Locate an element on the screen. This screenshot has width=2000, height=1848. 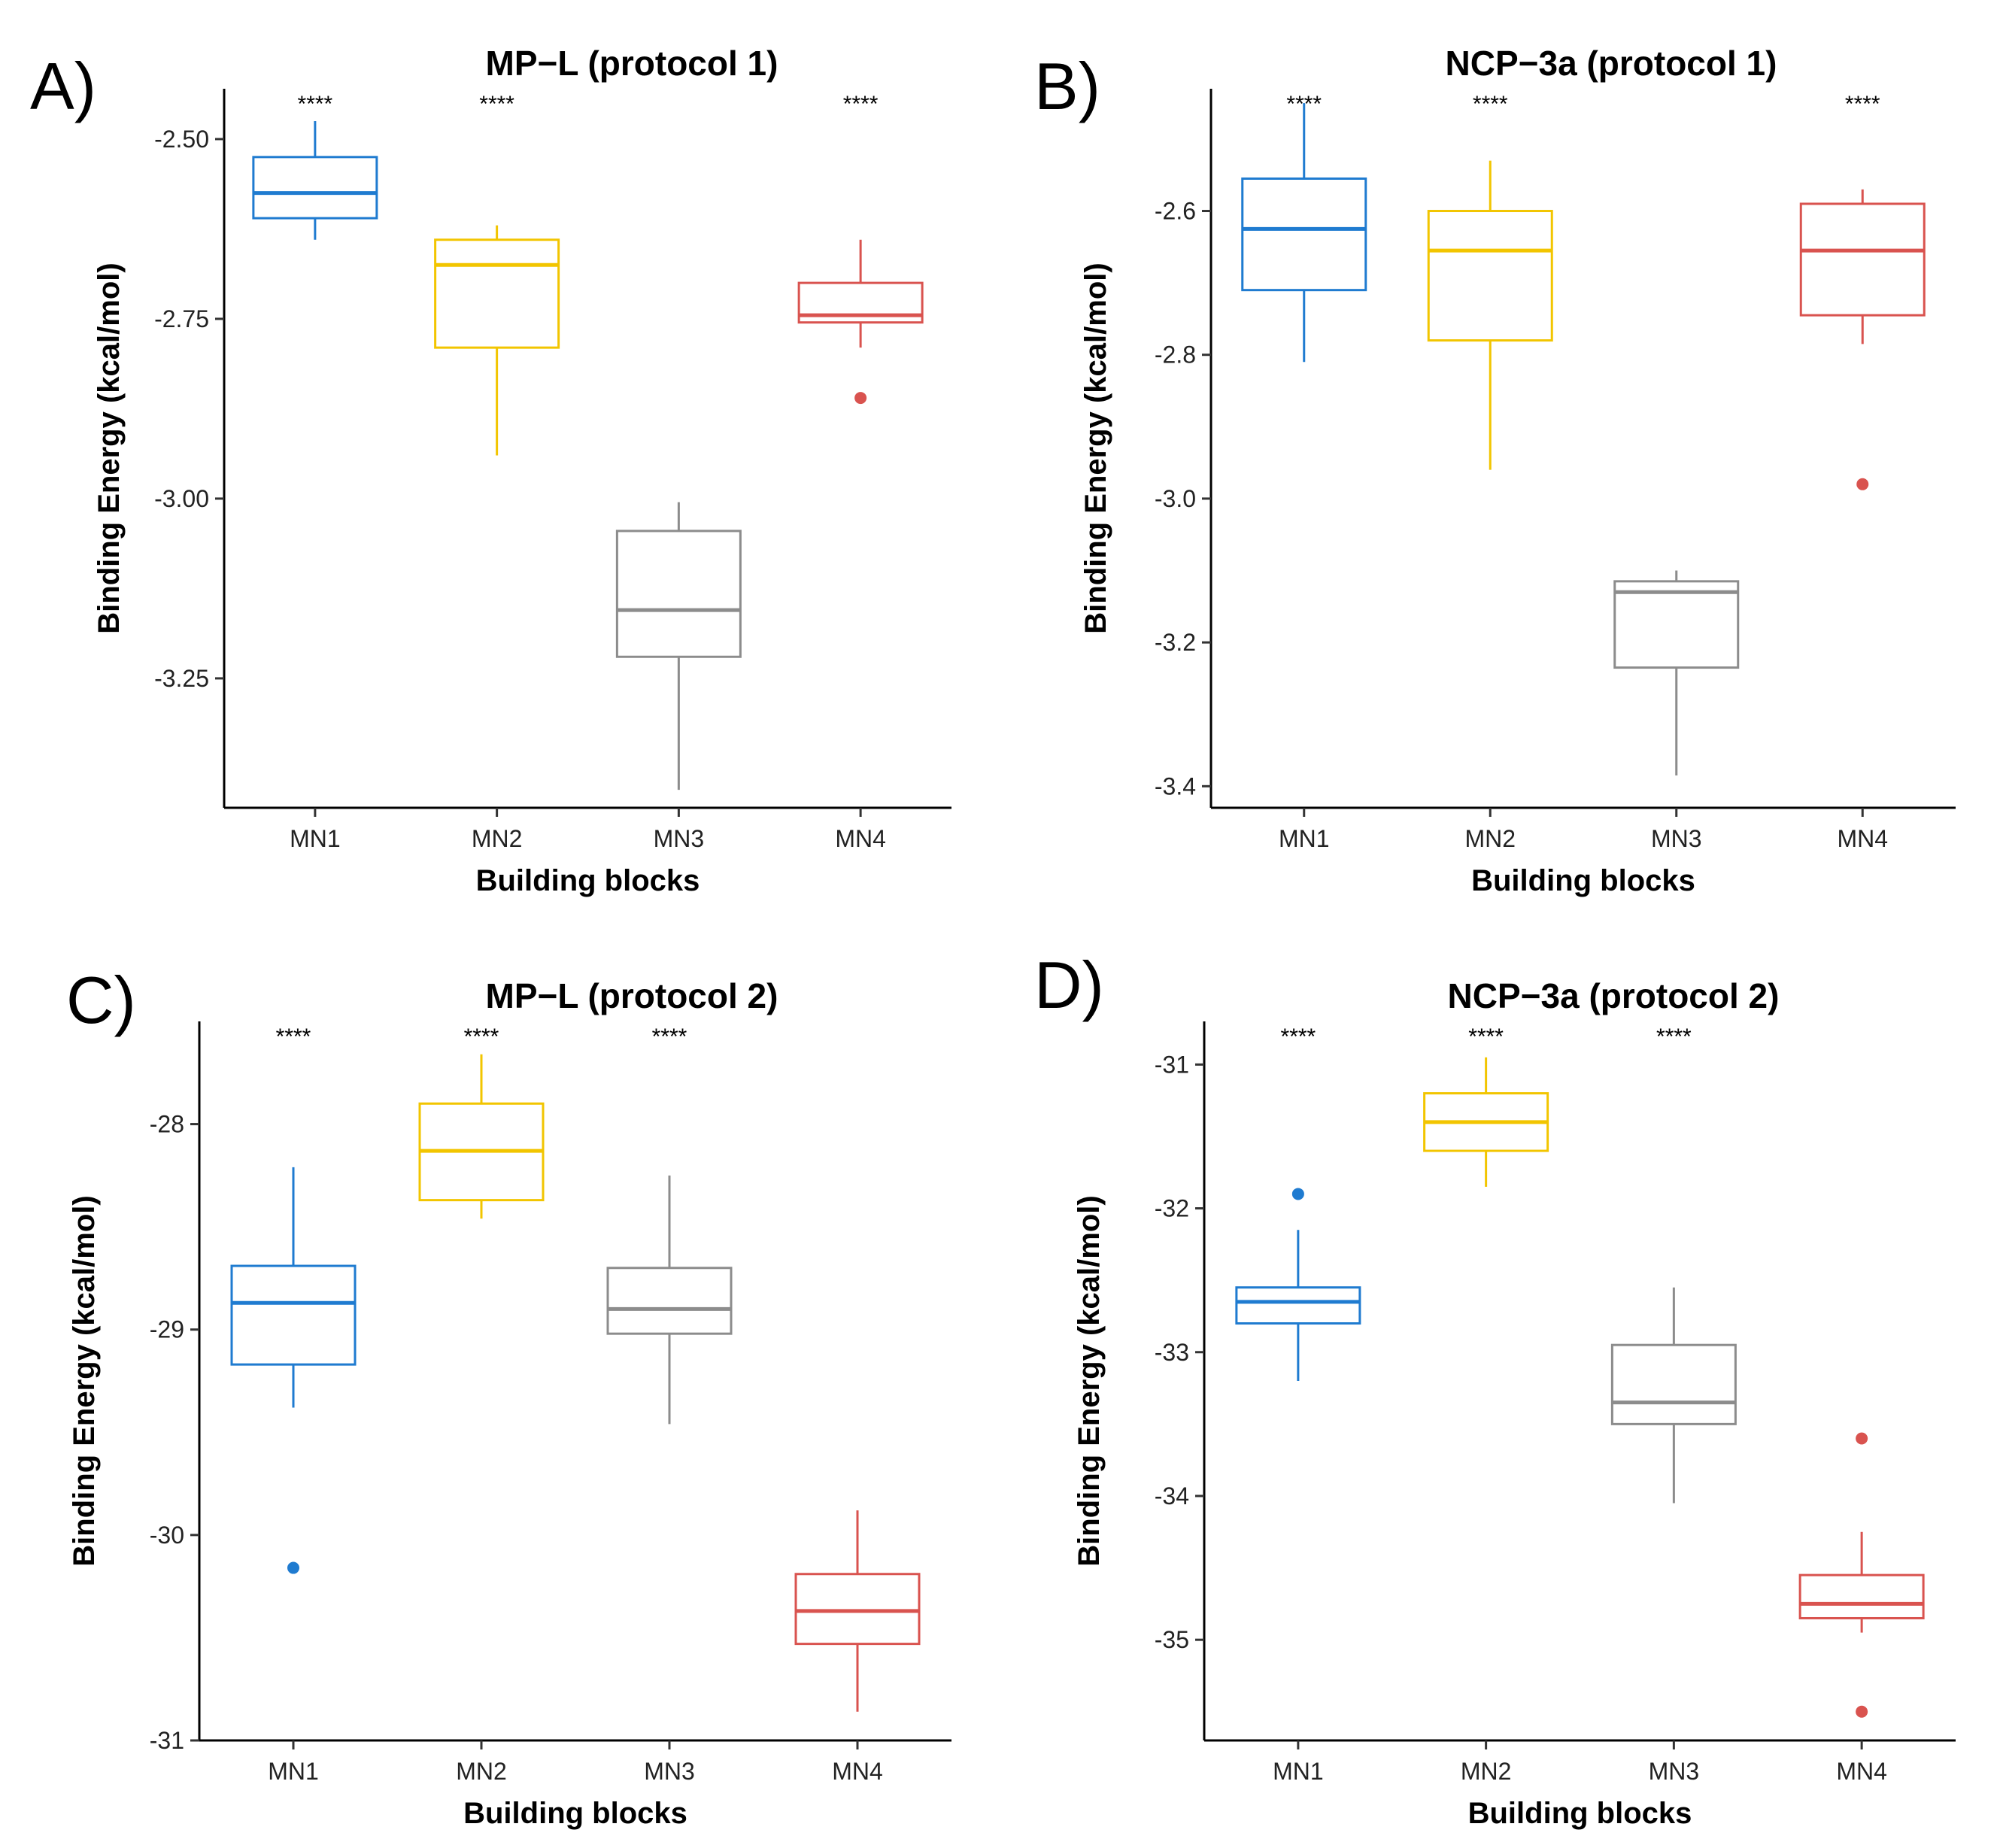
box-c-mn2 is located at coordinates (481, 1136).